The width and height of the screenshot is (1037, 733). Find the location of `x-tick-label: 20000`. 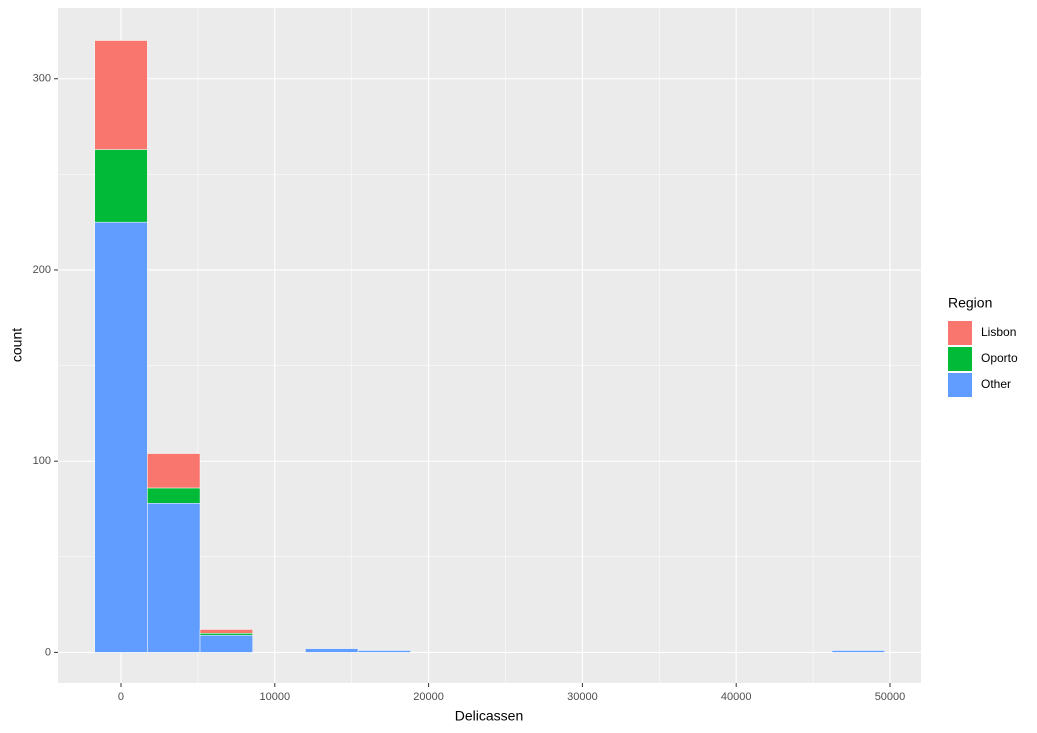

x-tick-label: 20000 is located at coordinates (428, 697).